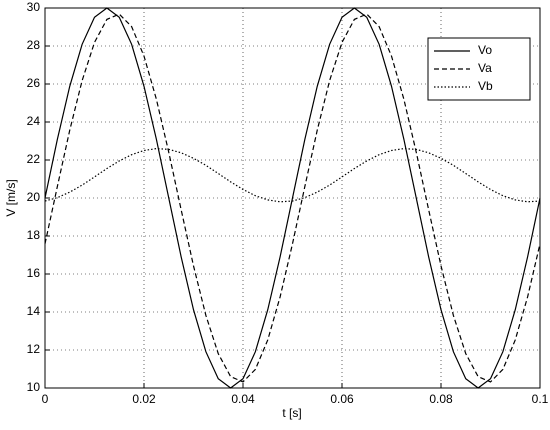 The image size is (550, 430). What do you see at coordinates (34, 7) in the screenshot?
I see `y-tick-label: 30` at bounding box center [34, 7].